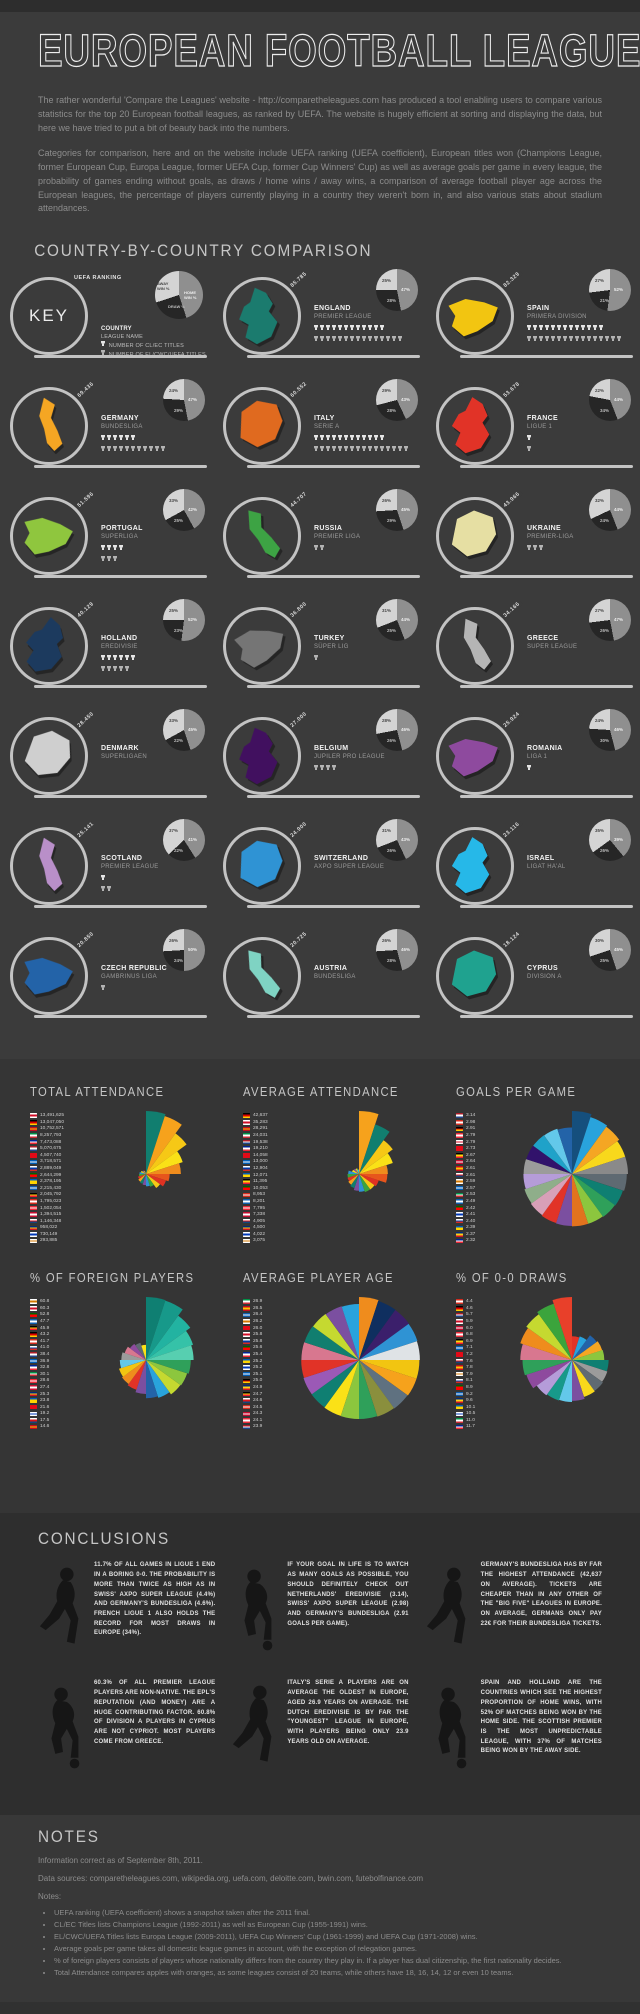 The width and height of the screenshot is (640, 2014). Describe the element at coordinates (481, 1374) in the screenshot. I see `legend-row-cyp: 7.9` at that location.